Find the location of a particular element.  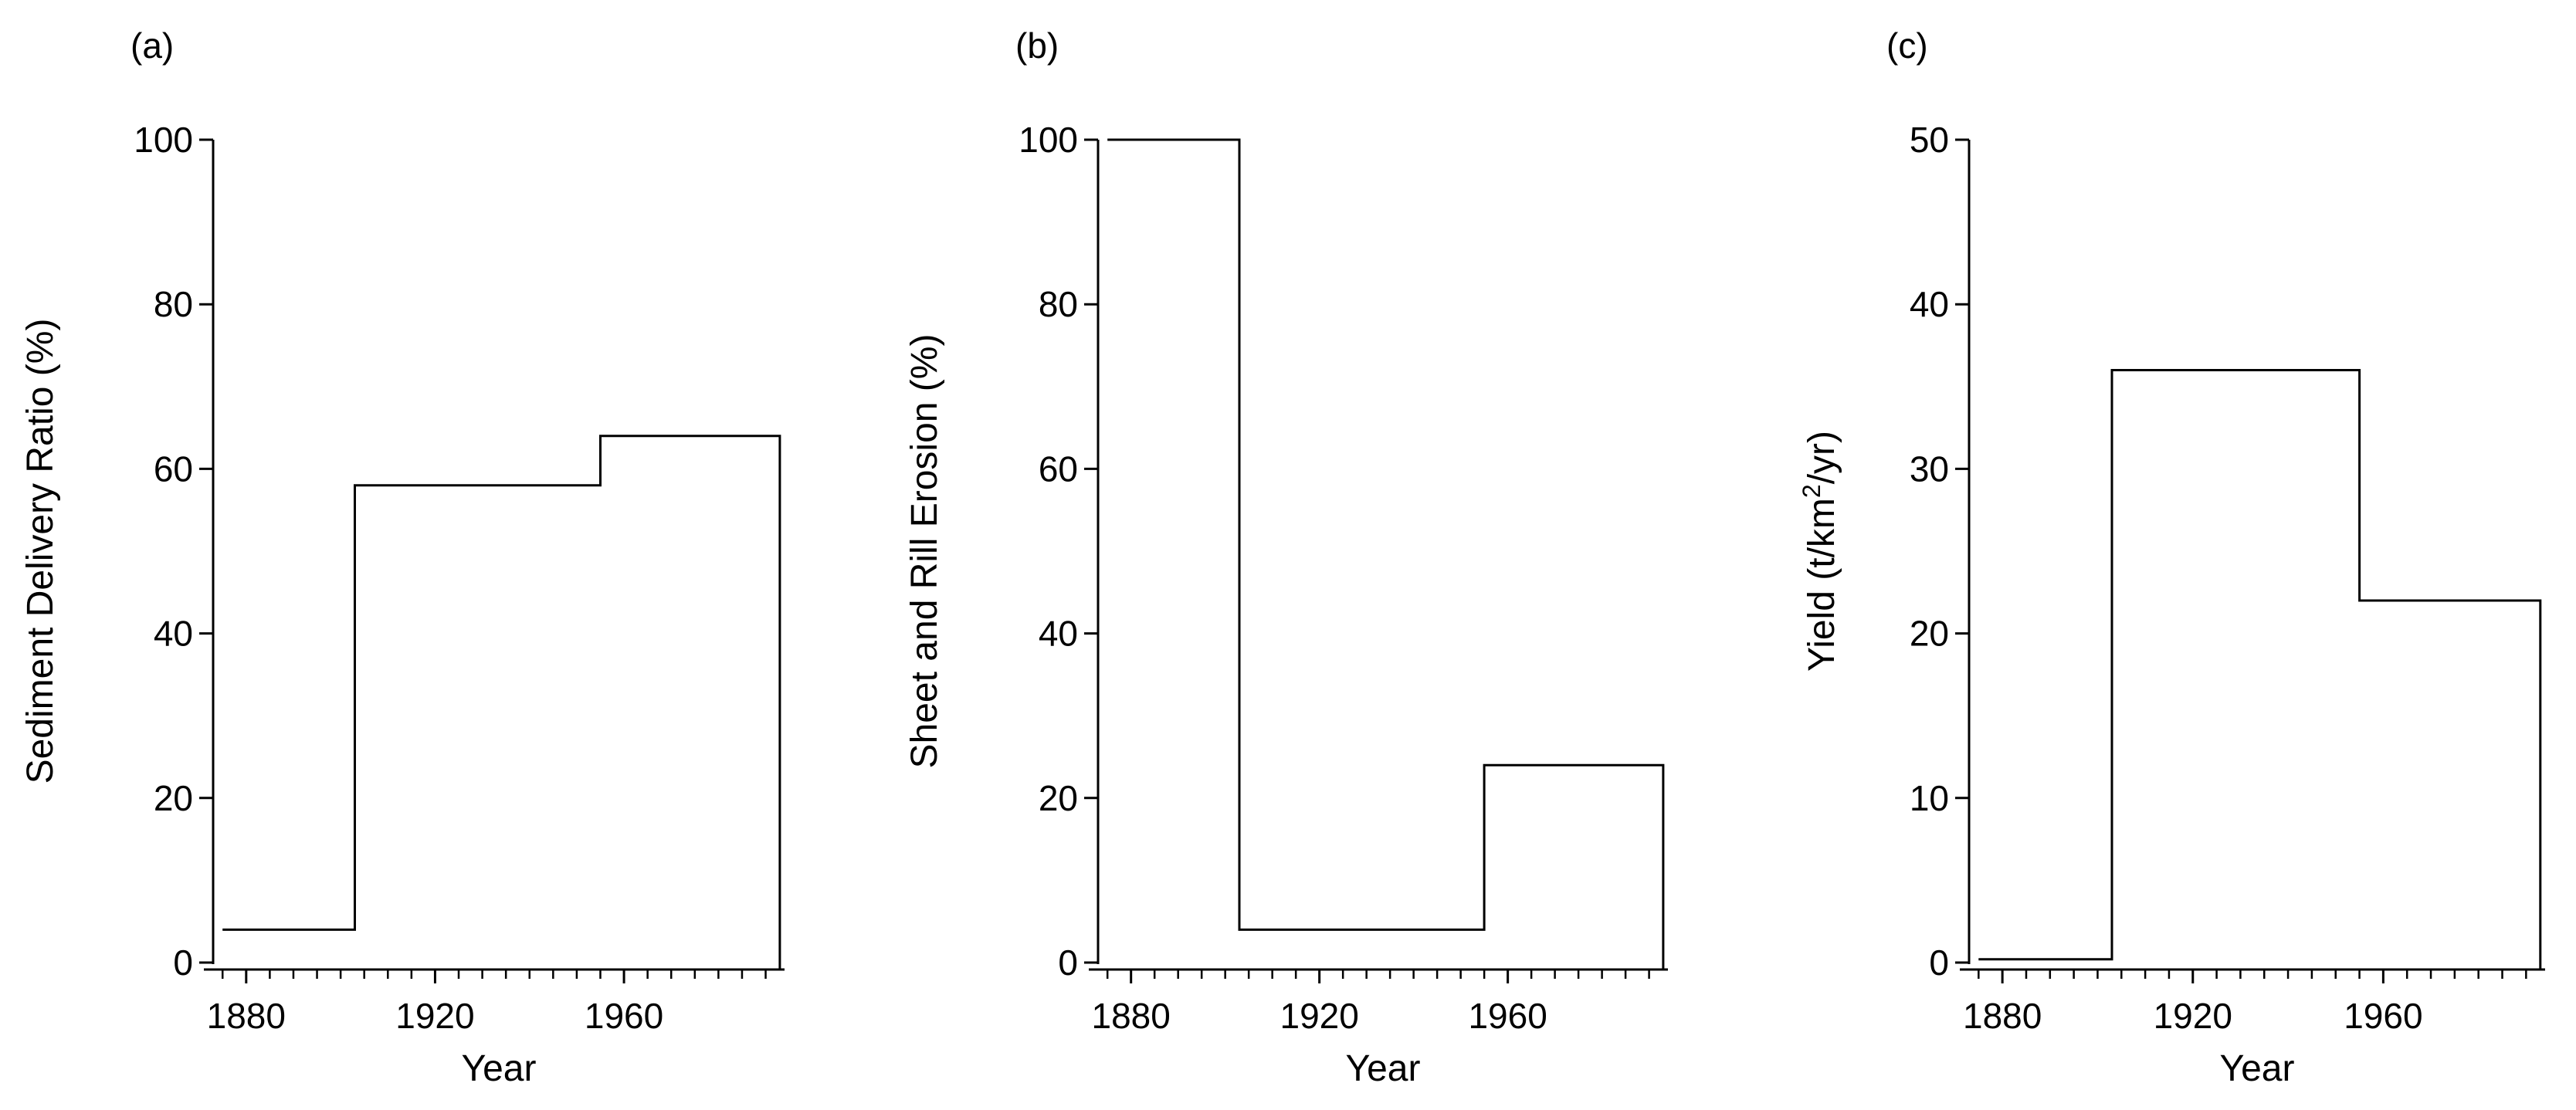

chart-2-y-tick-label: 20 is located at coordinates (1929, 634).